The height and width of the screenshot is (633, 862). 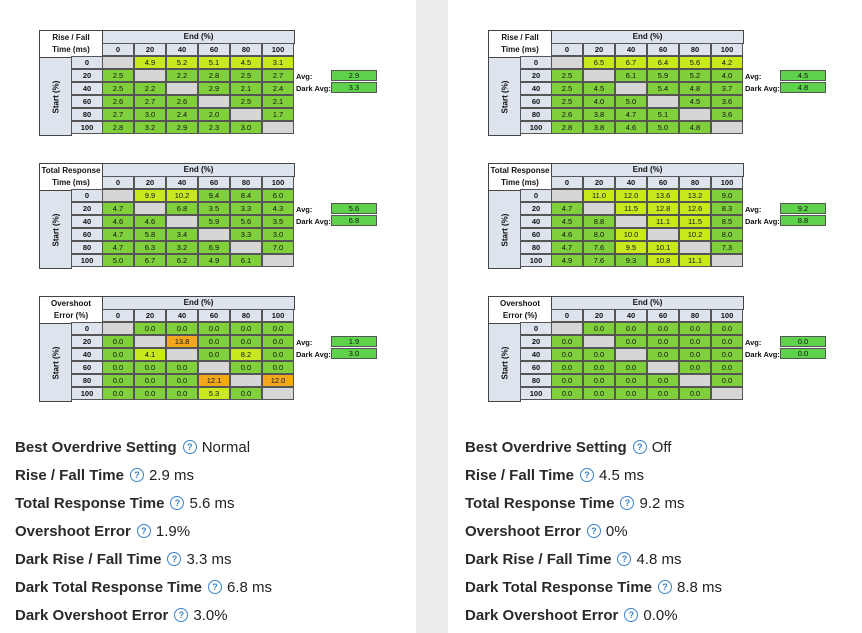 I want to click on result-value: 3.0%, so click(x=210, y=615).